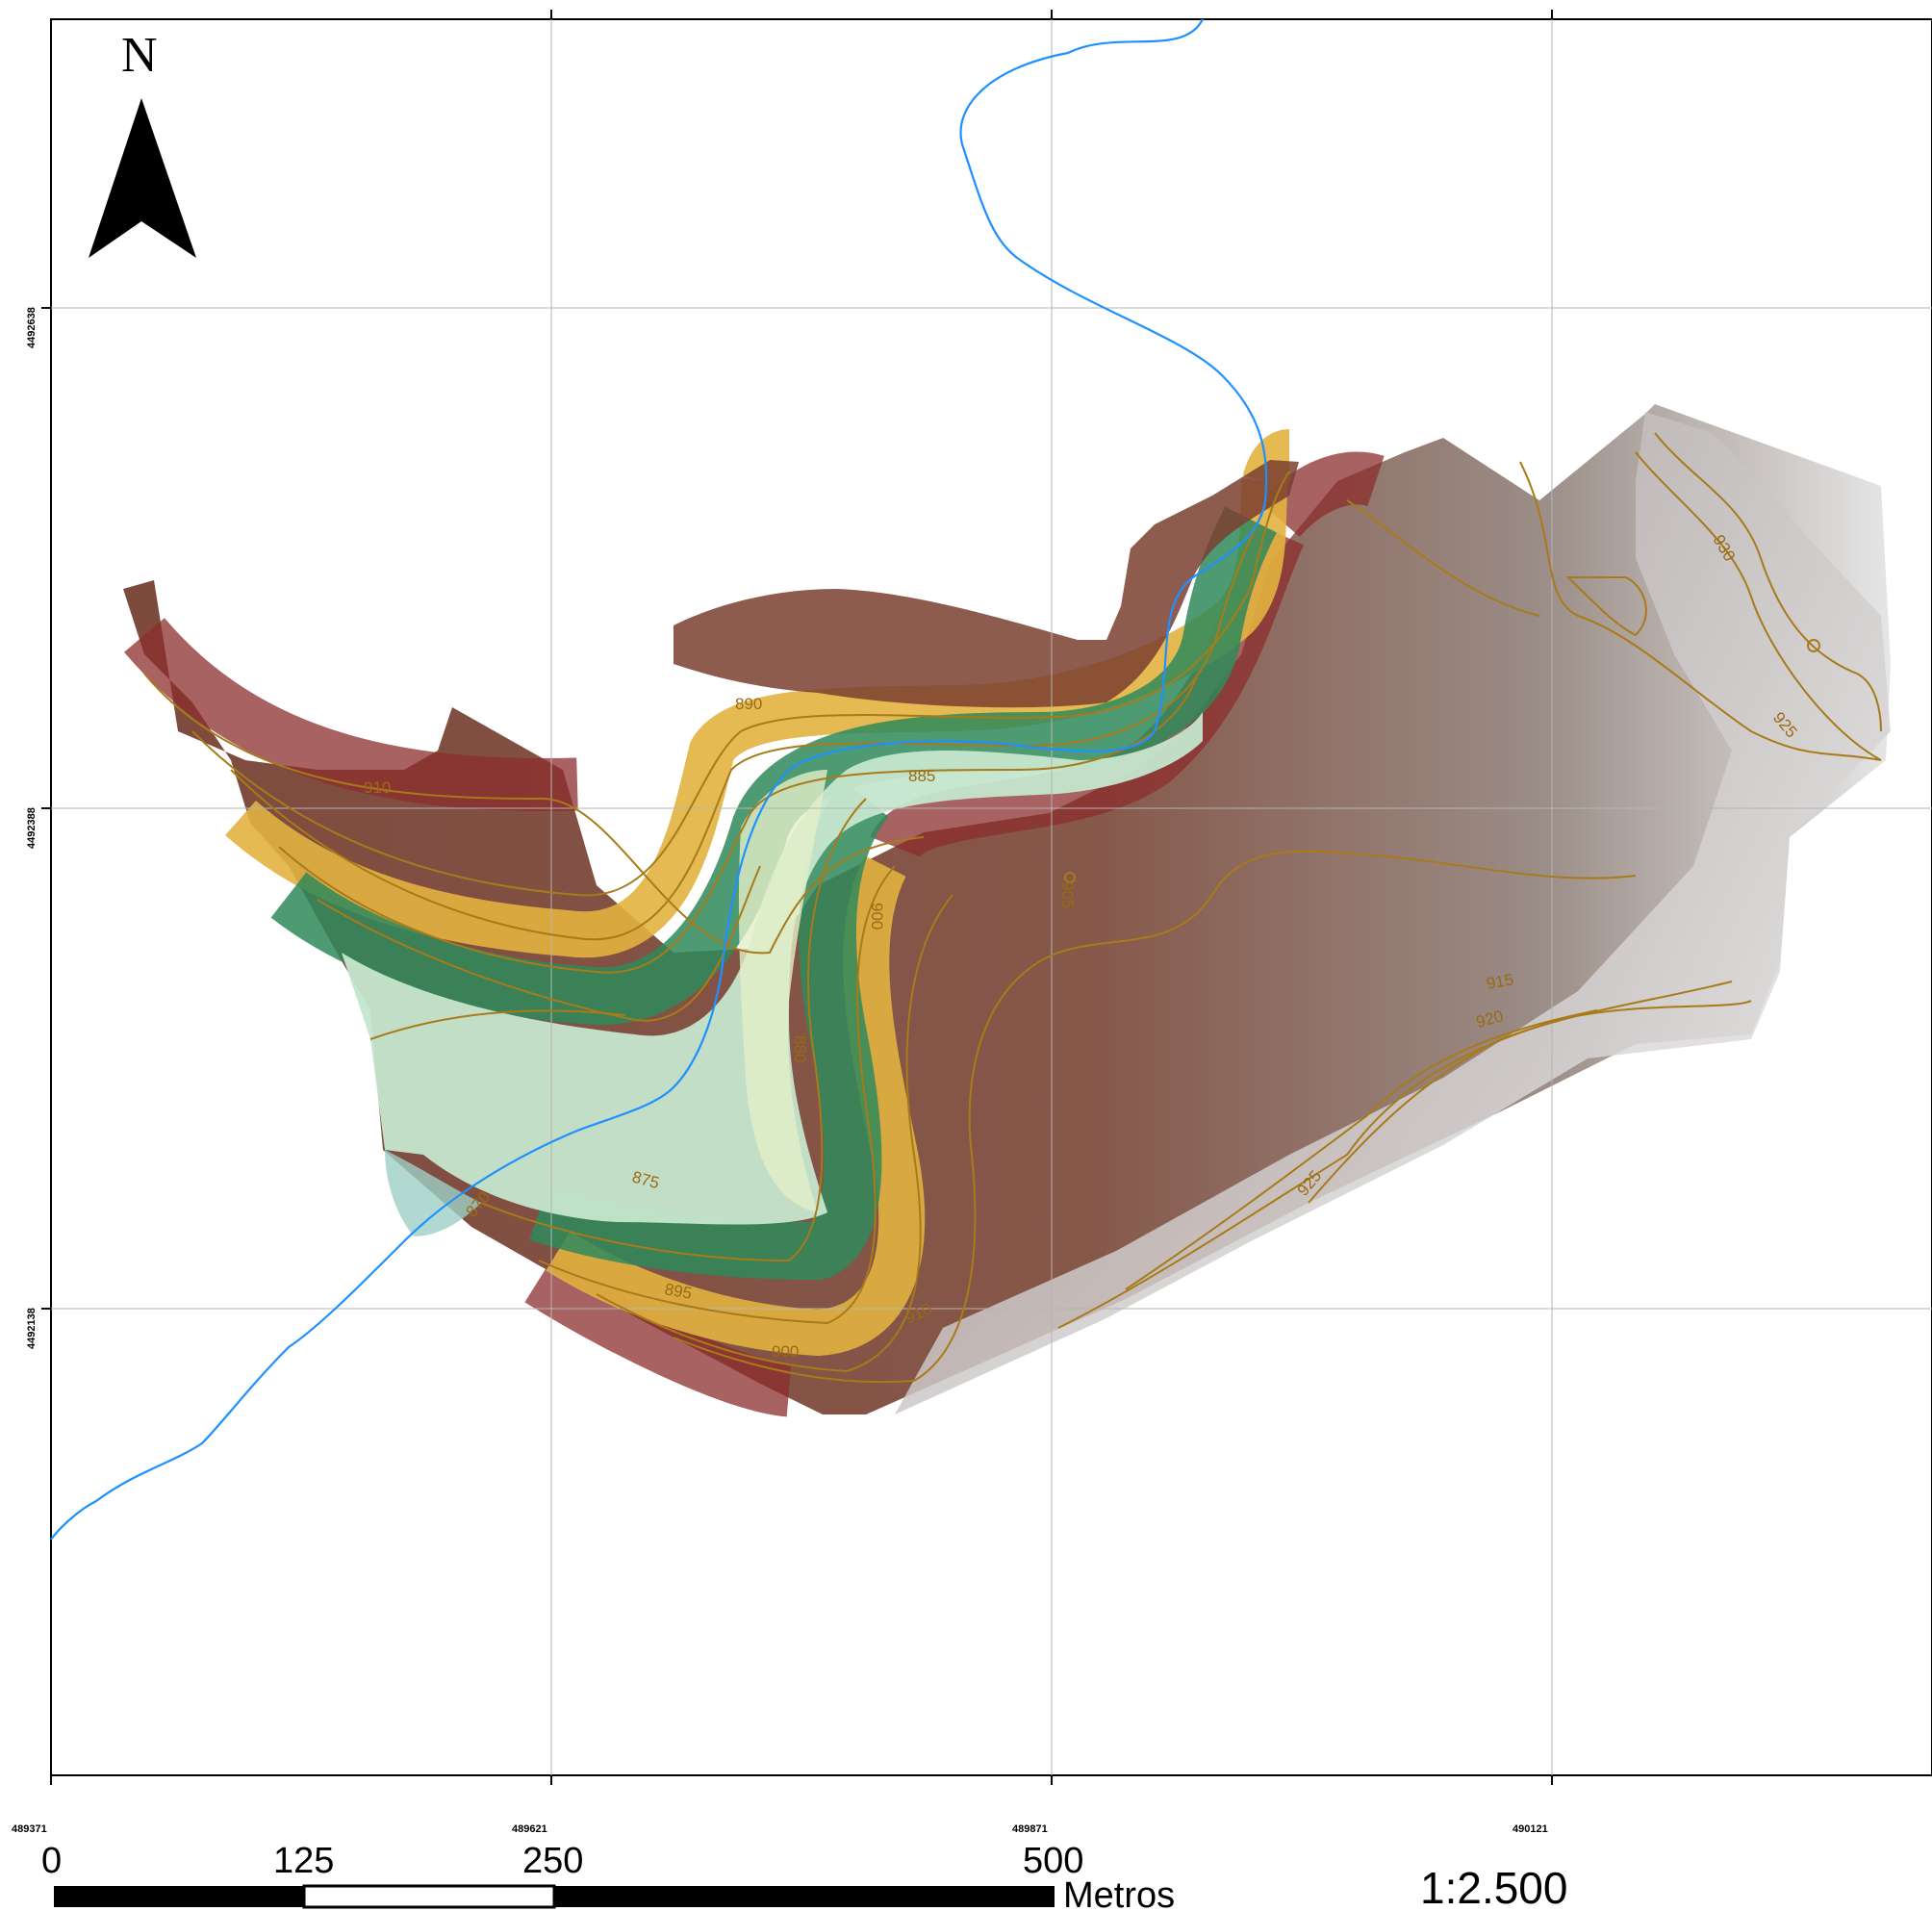 This screenshot has height=1911, width=1932. I want to click on scale-unit: Metros, so click(1119, 1893).